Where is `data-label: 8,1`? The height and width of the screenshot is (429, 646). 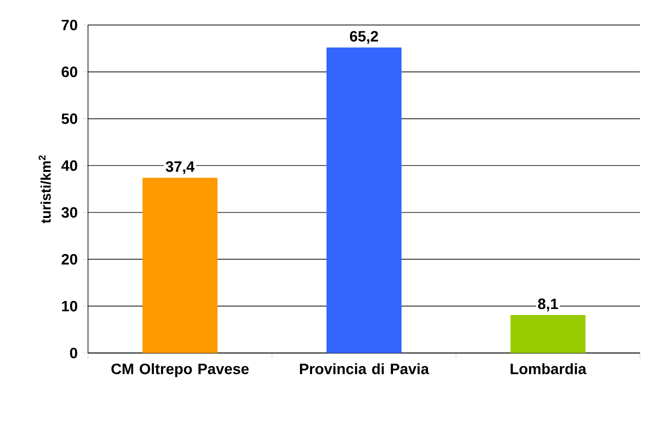
data-label: 8,1 is located at coordinates (548, 305).